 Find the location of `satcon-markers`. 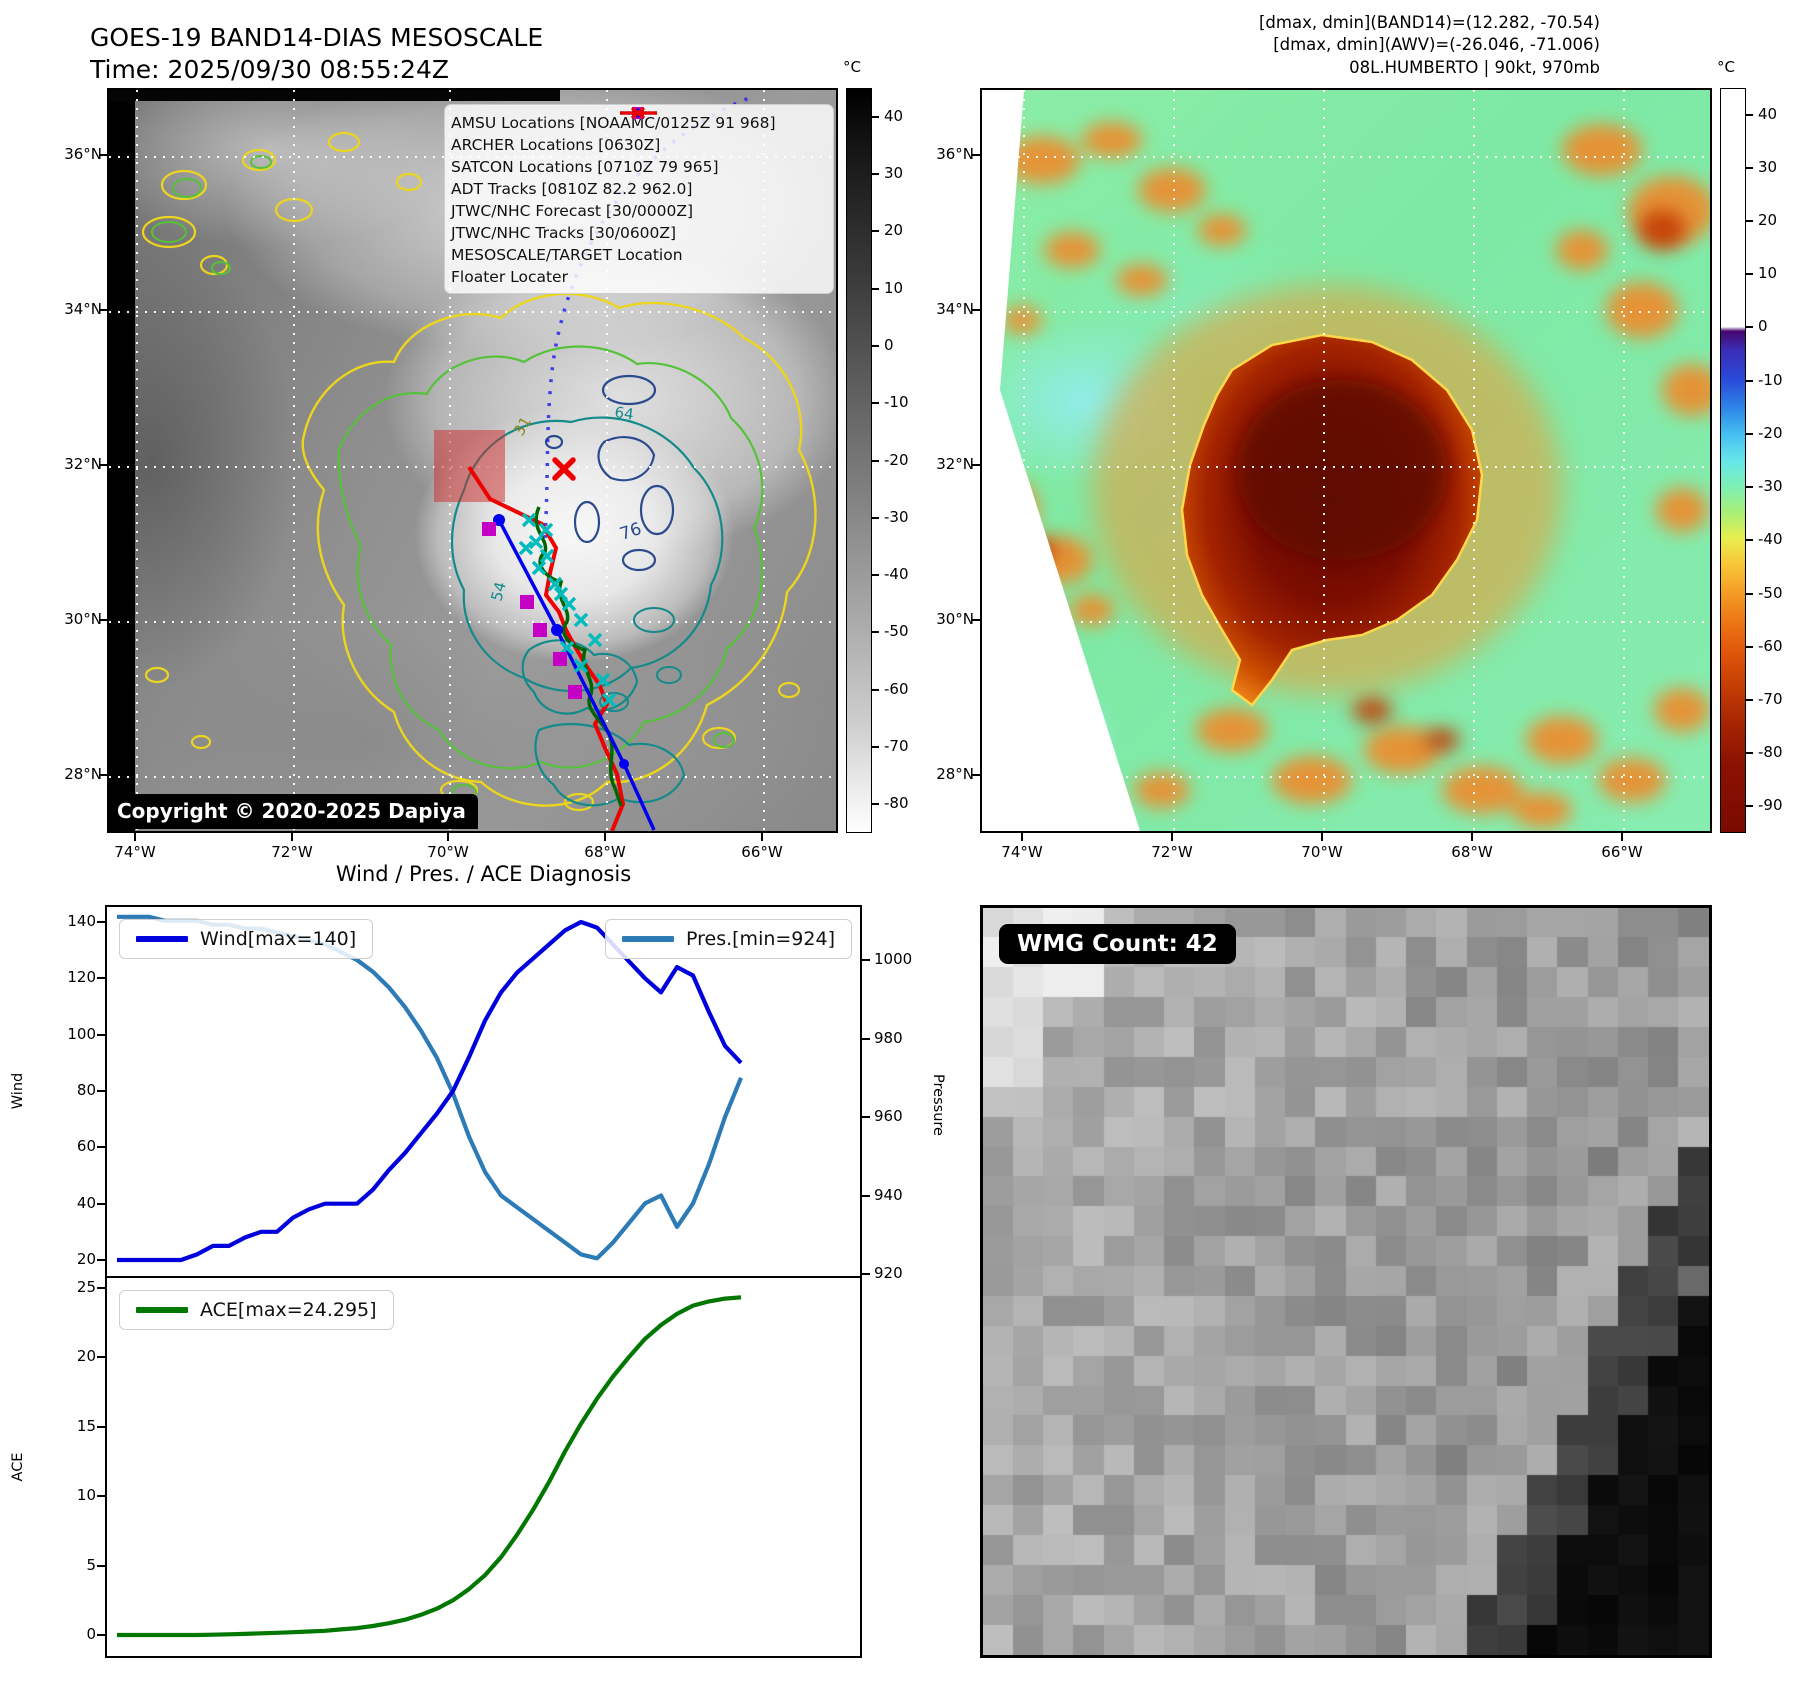

satcon-markers is located at coordinates (567, 610).